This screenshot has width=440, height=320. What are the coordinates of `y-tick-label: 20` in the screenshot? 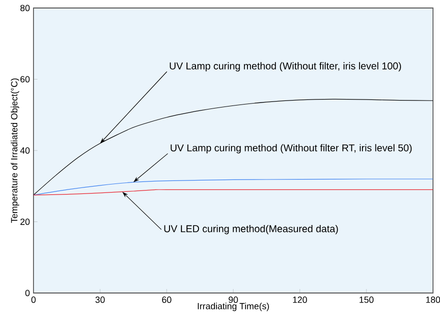 It's located at (25, 221).